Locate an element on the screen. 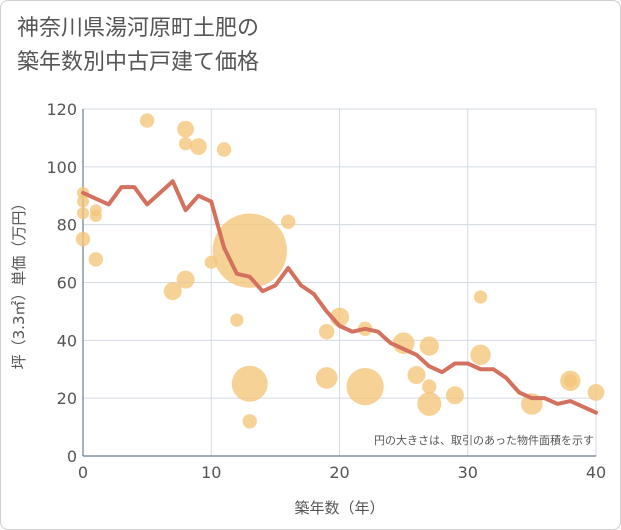 The image size is (621, 530). title-line-2: 築年数別中古戸建て価格 is located at coordinates (138, 62).